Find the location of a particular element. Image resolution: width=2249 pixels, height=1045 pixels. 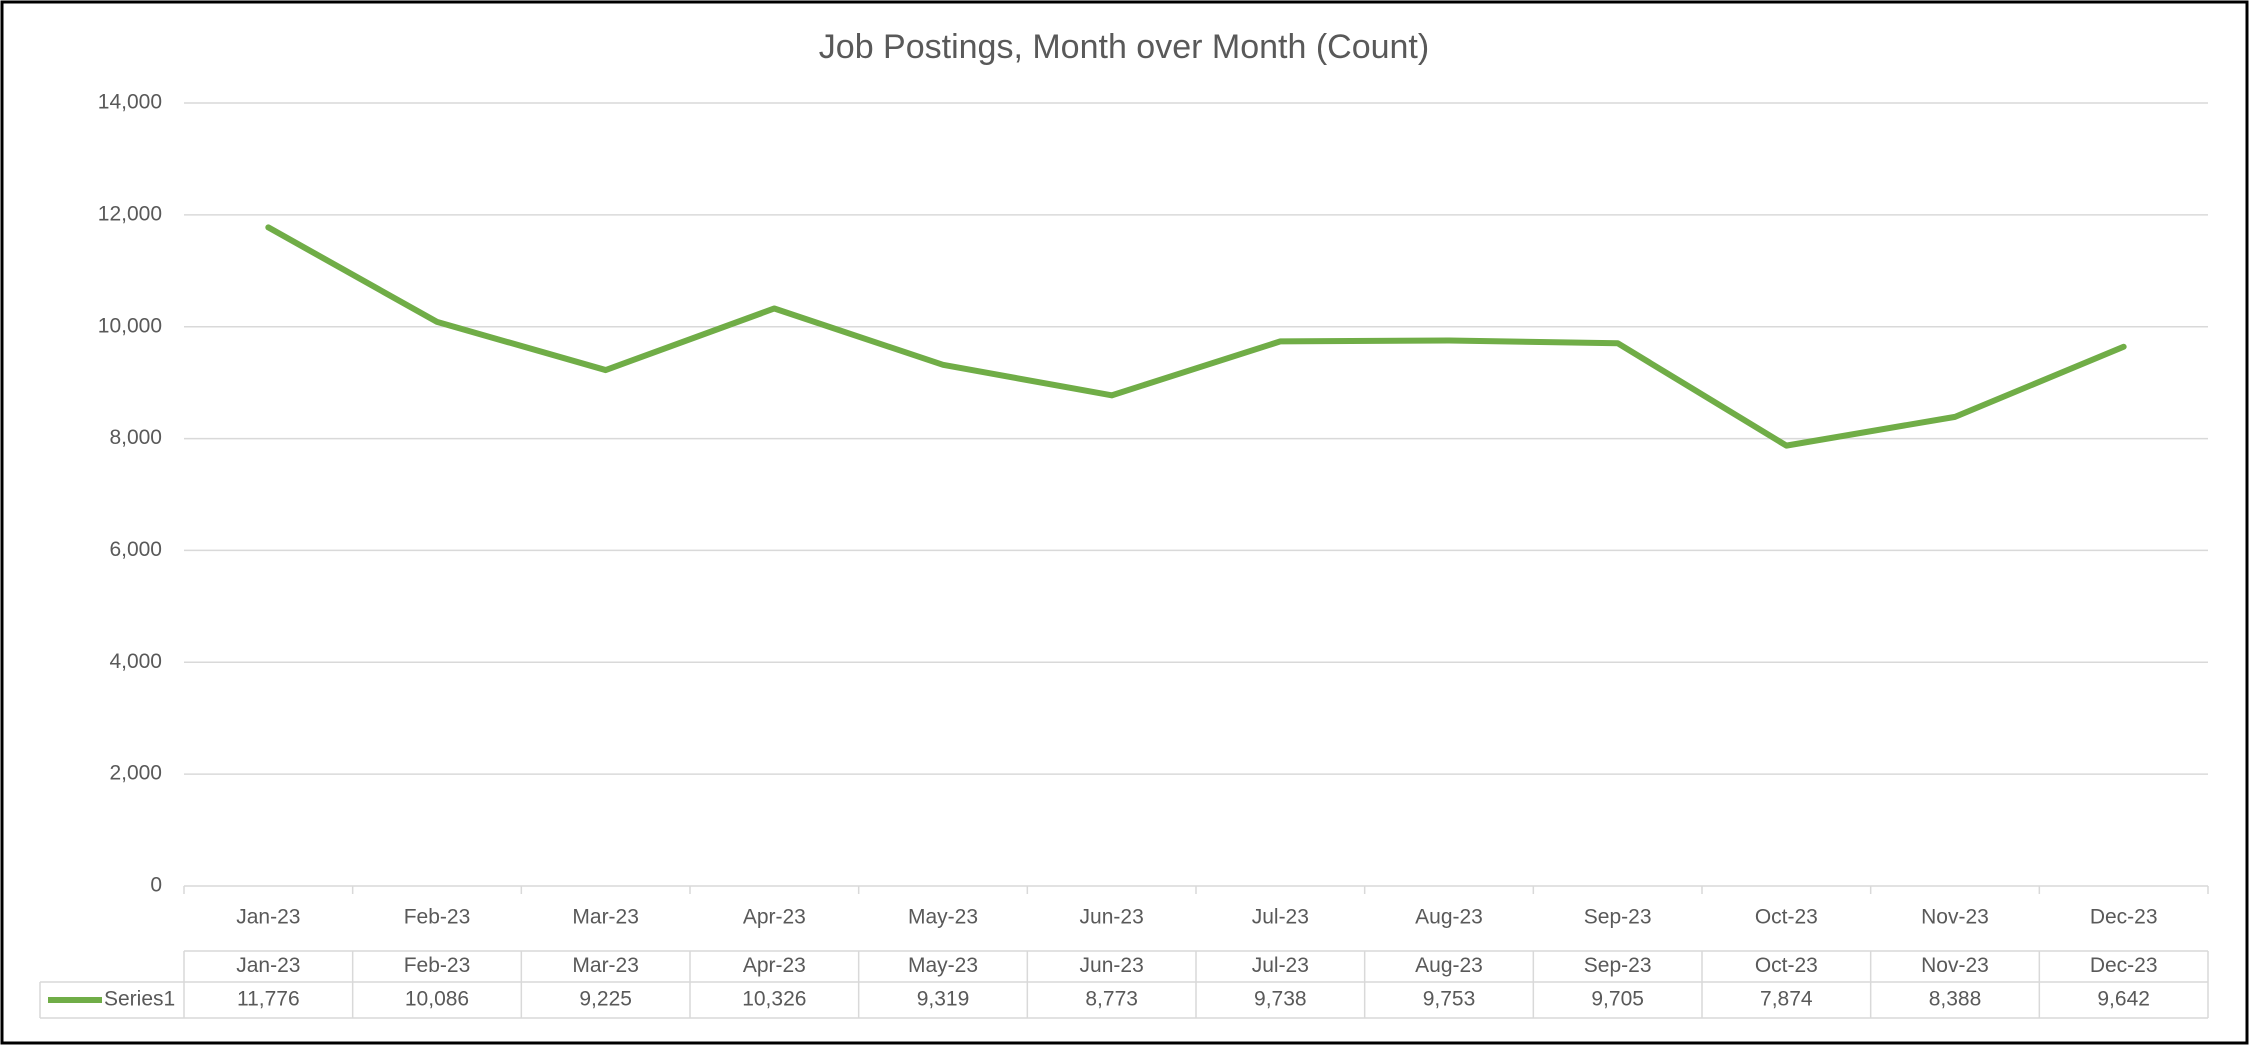

table-value: 10,326 is located at coordinates (774, 999).